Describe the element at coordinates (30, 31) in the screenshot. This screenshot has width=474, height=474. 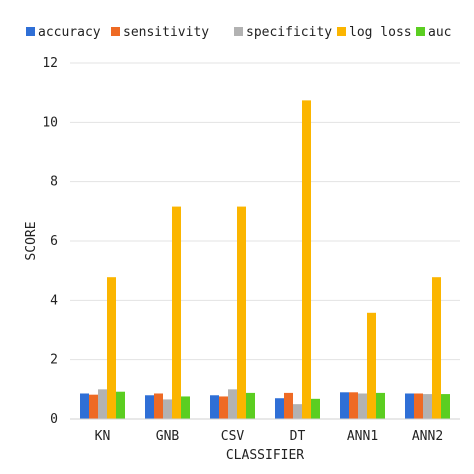
I see `legend-swatch-accuracy` at that location.